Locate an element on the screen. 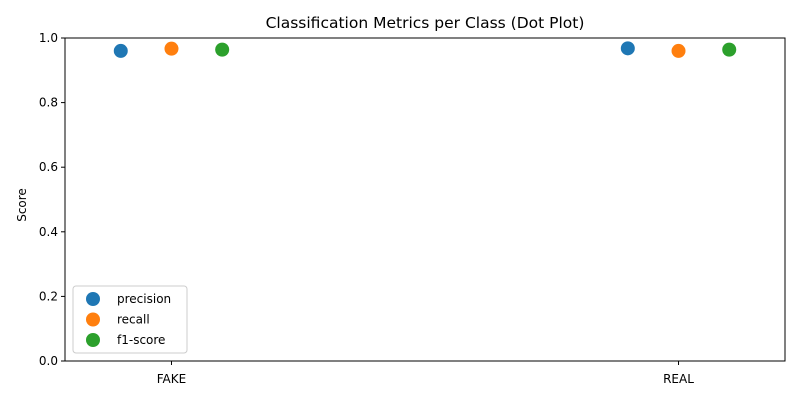  legend: precision recall f1-score is located at coordinates (130, 319).